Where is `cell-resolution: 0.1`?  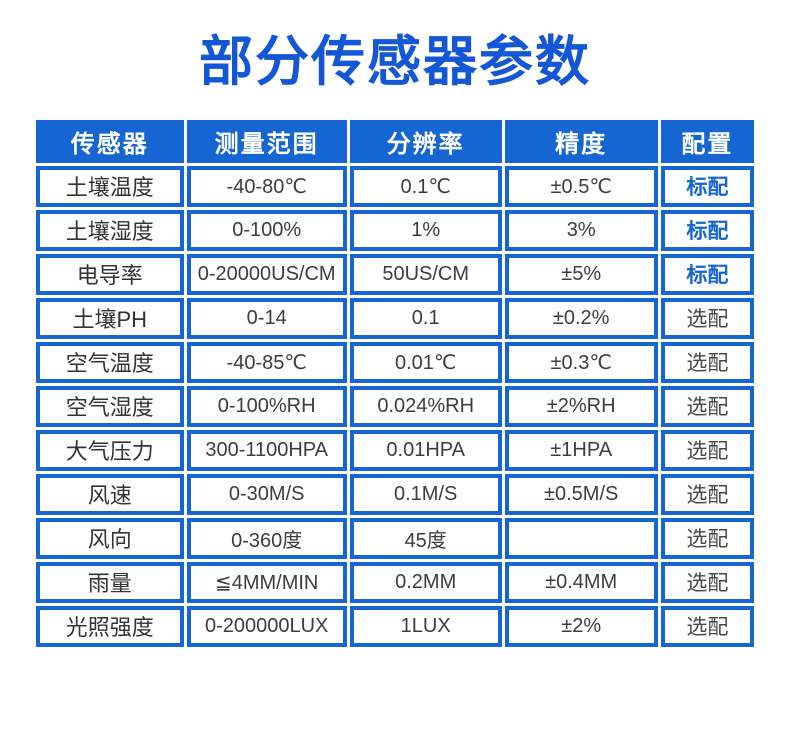 cell-resolution: 0.1 is located at coordinates (425, 318).